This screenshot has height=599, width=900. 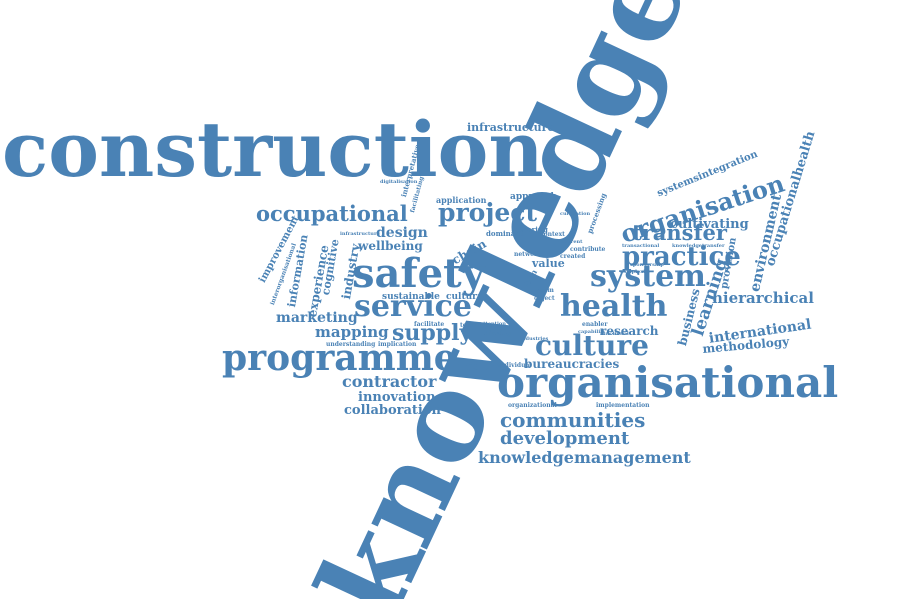 What do you see at coordinates (763, 298) in the screenshot?
I see `word-hierarchical: hierarchical` at bounding box center [763, 298].